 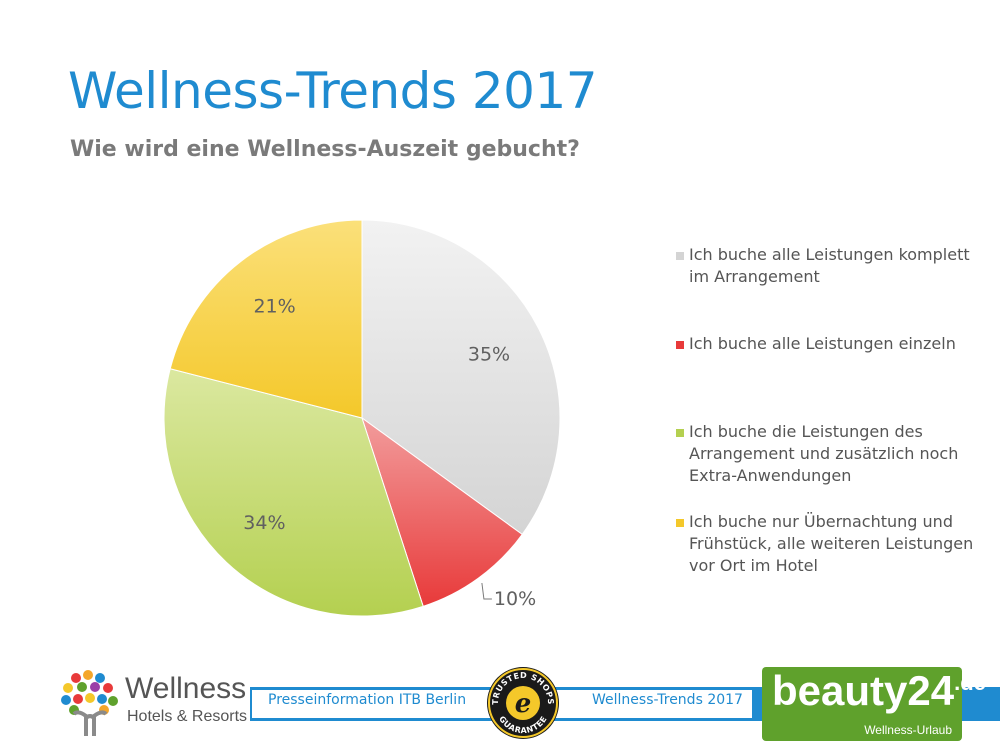 What do you see at coordinates (367, 700) in the screenshot?
I see `footer-press-label: Presseinformation ITB Berlin` at bounding box center [367, 700].